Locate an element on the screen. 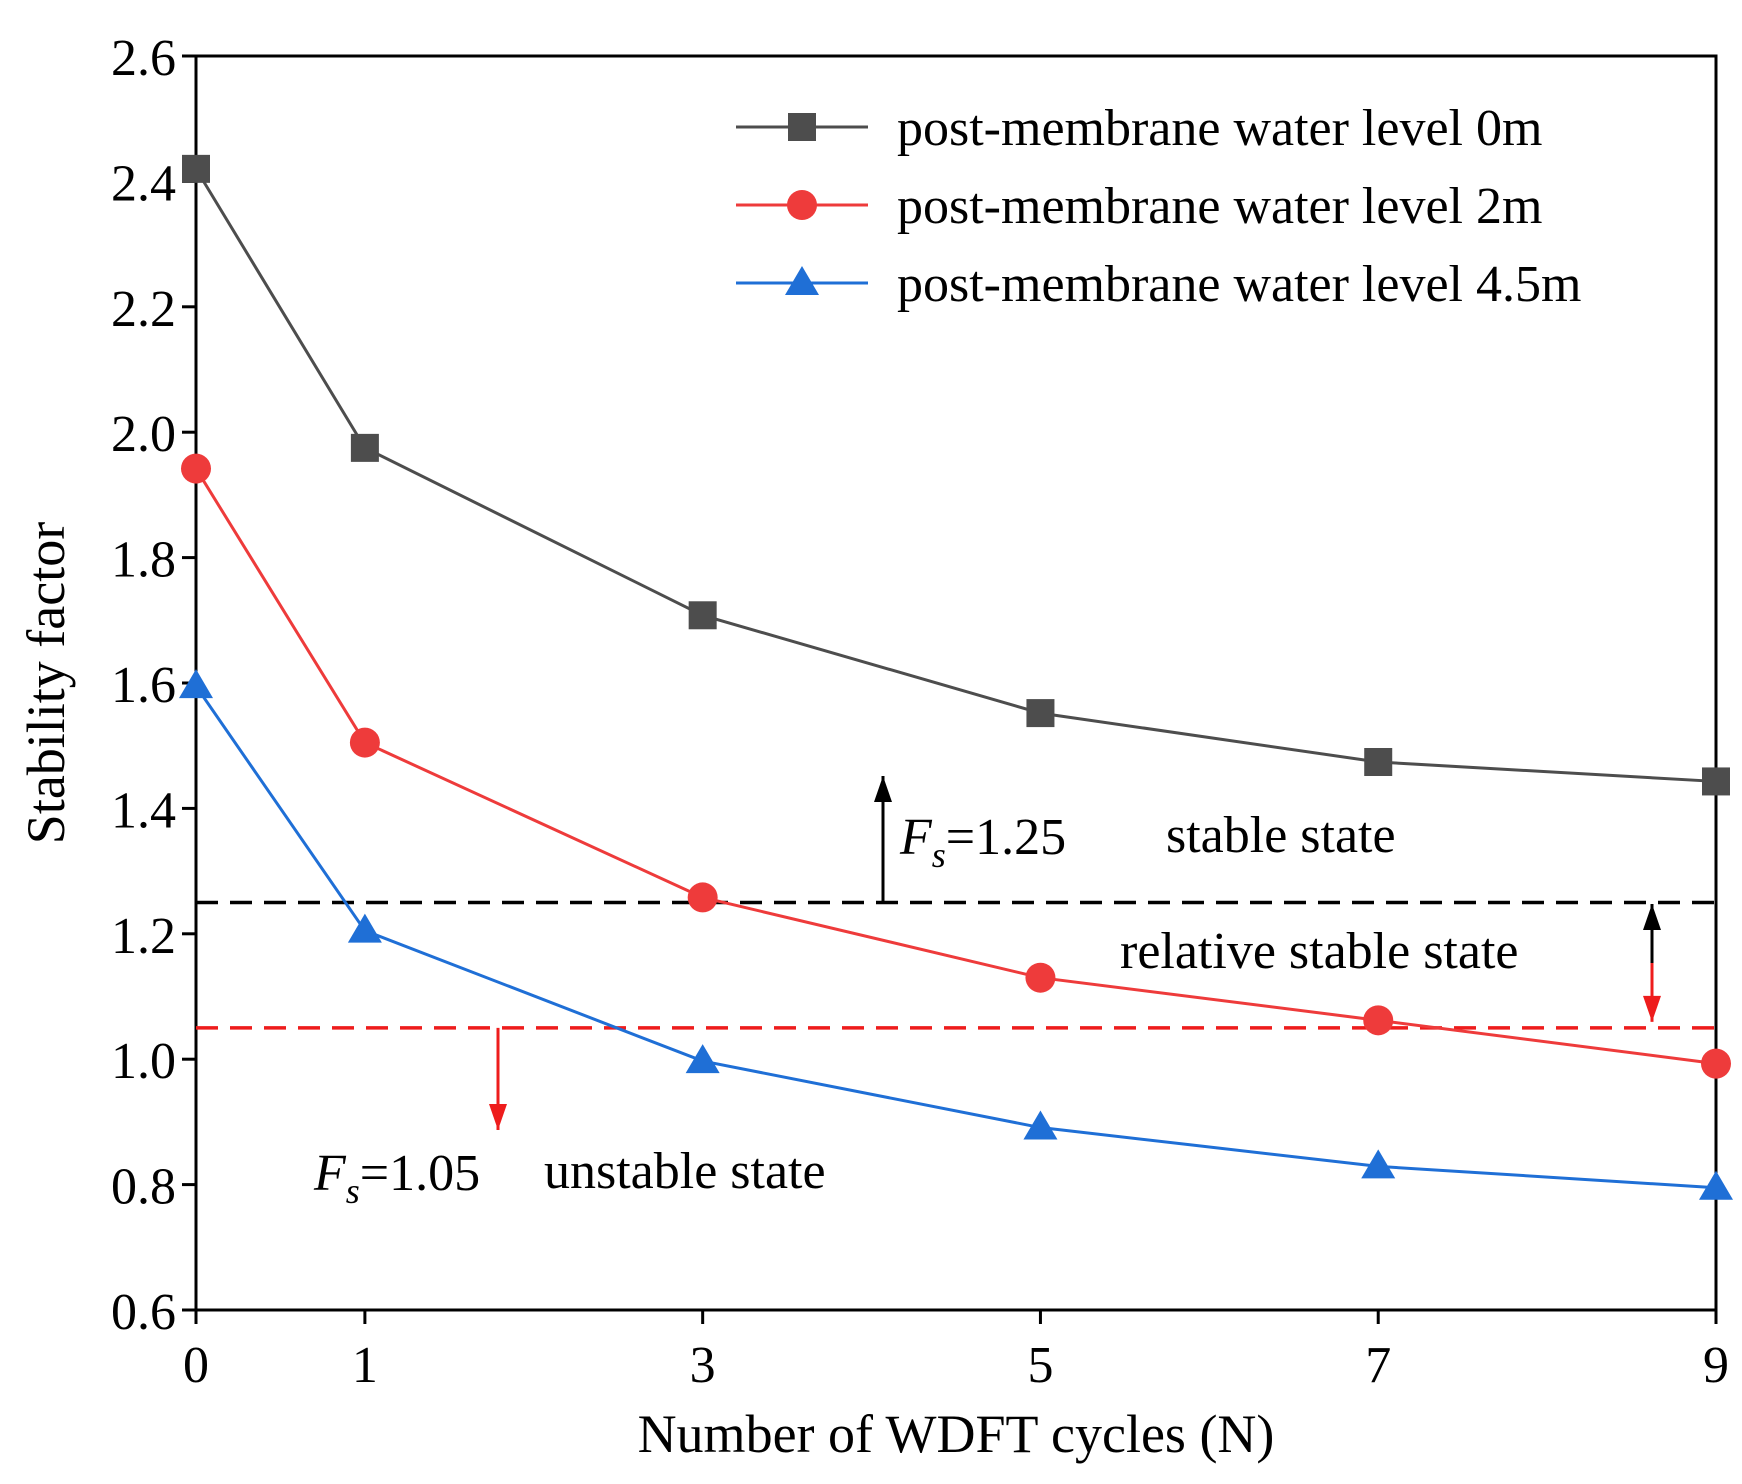 The width and height of the screenshot is (1742, 1484). y-tick-label: 1.2 is located at coordinates (143, 936).